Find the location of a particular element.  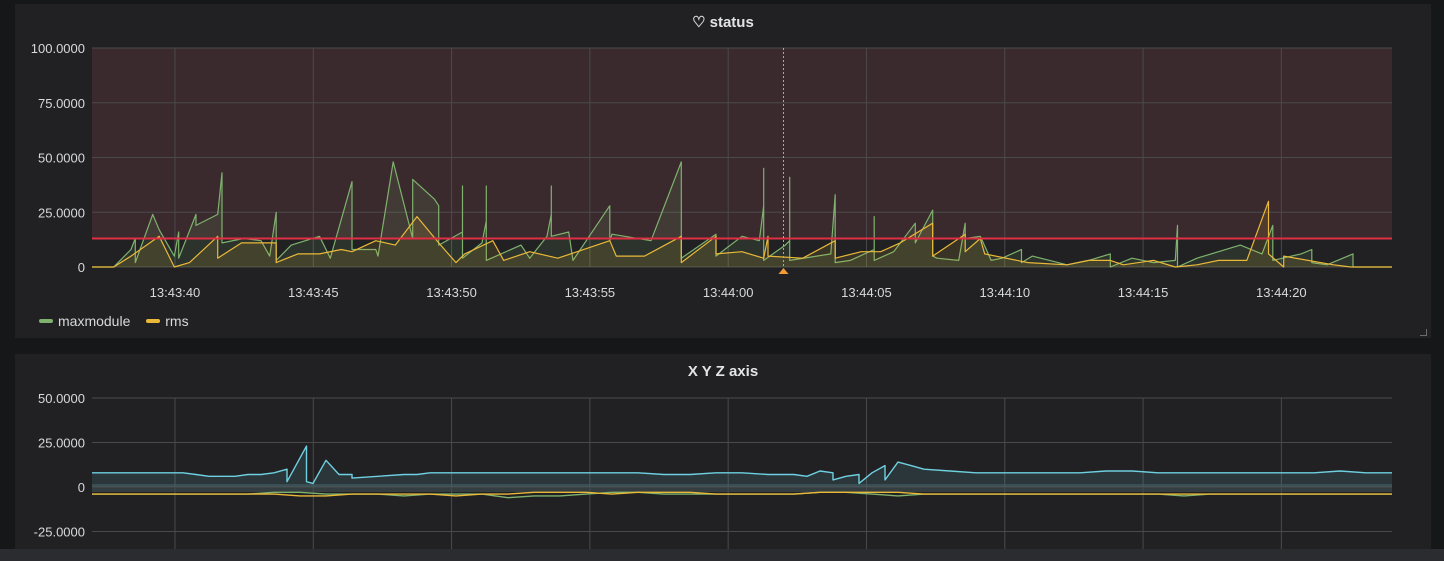

cursor-marker is located at coordinates (783, 271).